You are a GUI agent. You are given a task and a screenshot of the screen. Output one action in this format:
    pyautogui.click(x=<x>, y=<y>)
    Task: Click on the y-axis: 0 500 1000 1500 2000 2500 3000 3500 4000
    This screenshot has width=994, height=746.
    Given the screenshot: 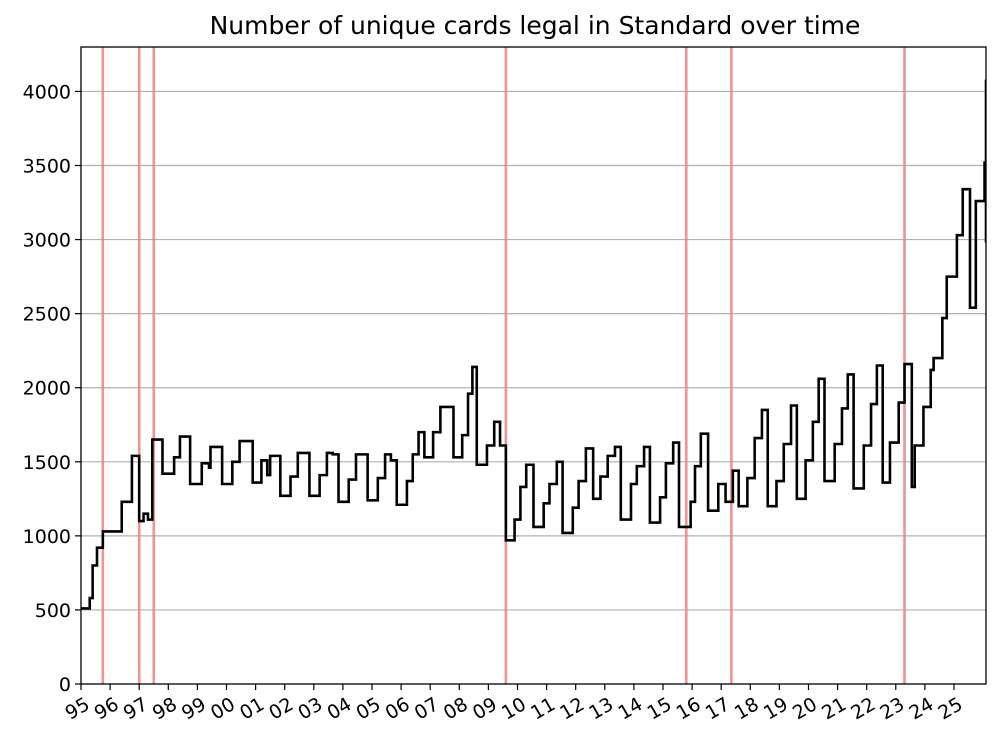 What is the action you would take?
    pyautogui.click(x=52, y=388)
    